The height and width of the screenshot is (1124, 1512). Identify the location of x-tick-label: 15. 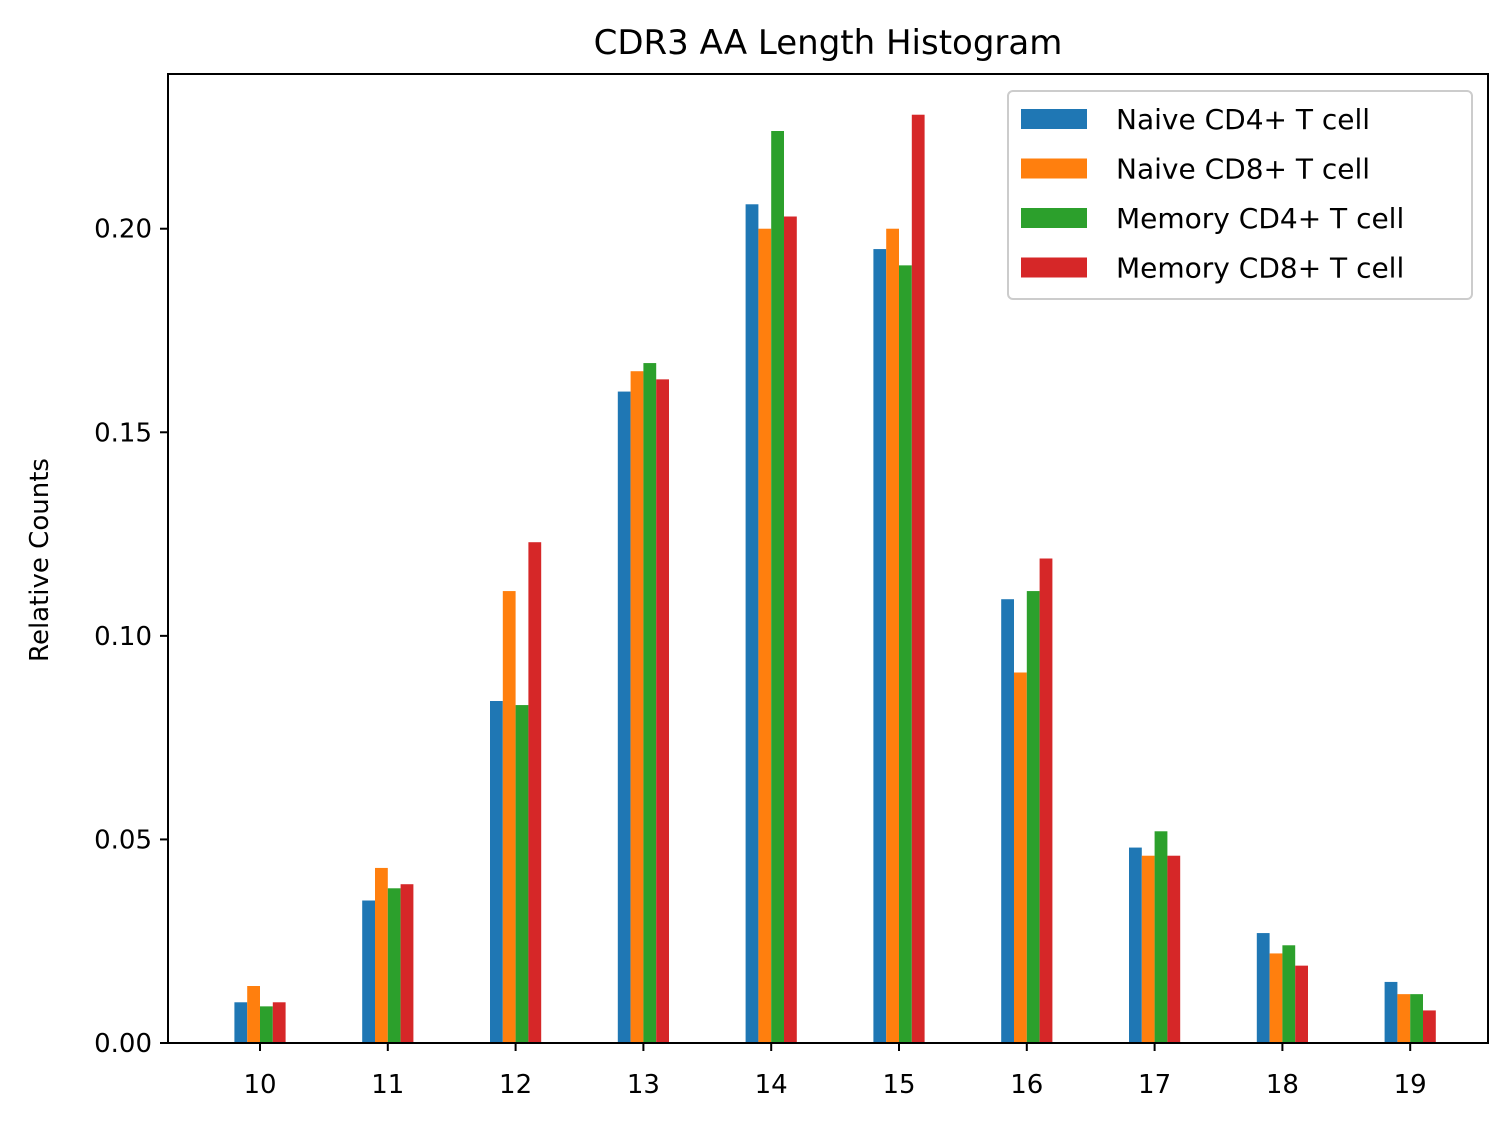
(898, 1085).